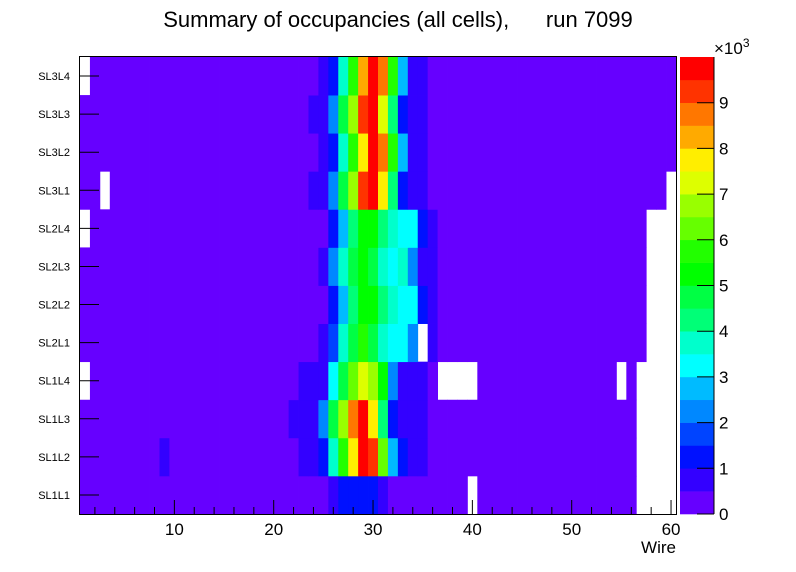 The width and height of the screenshot is (796, 572). I want to click on y-tick-label: SL1L3, so click(54, 420).